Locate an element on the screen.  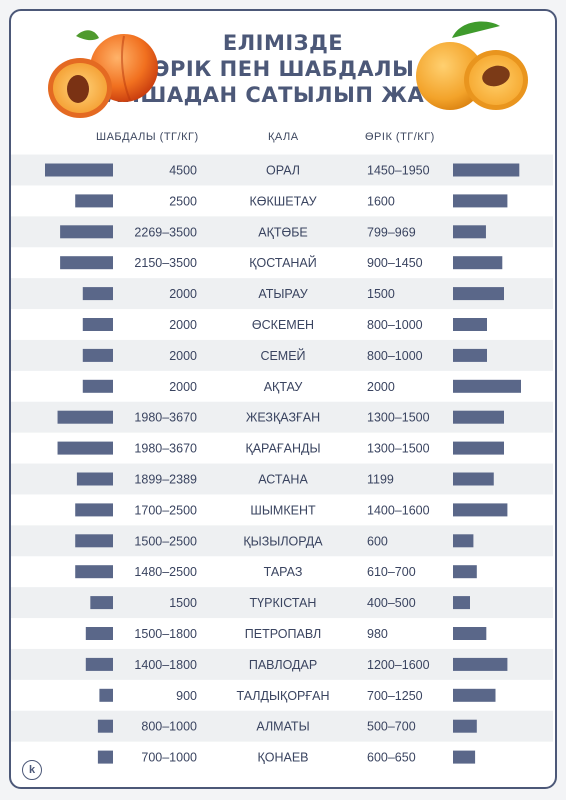
apricot-price-label: 800–1000 is located at coordinates (395, 356).